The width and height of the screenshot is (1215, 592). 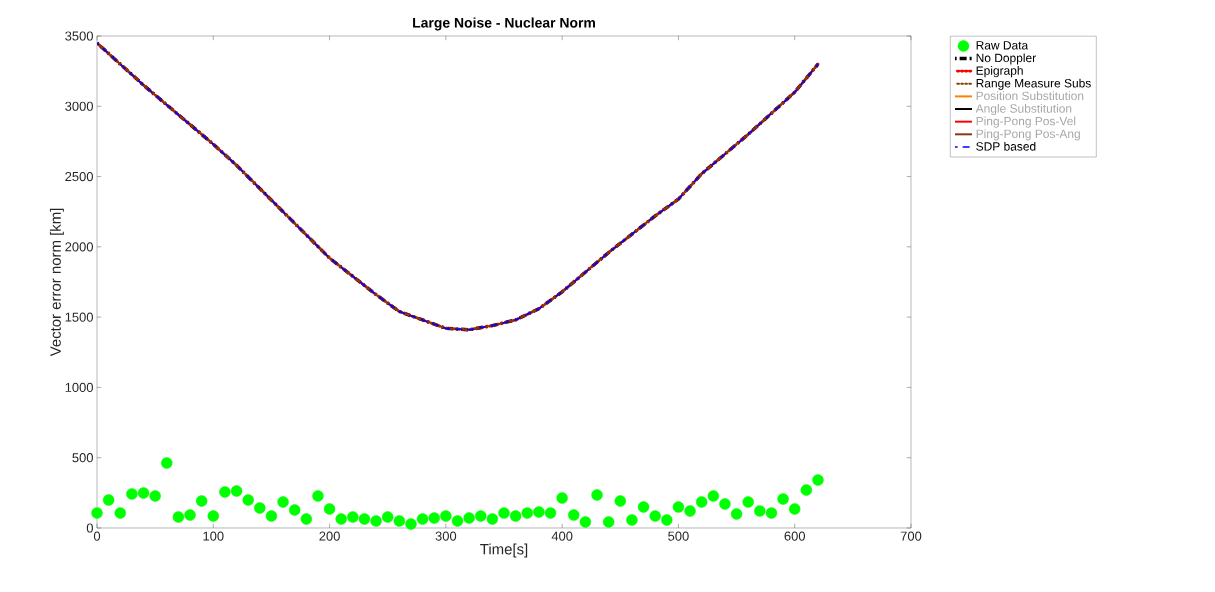 I want to click on x-tick-label: 400, so click(x=562, y=536).